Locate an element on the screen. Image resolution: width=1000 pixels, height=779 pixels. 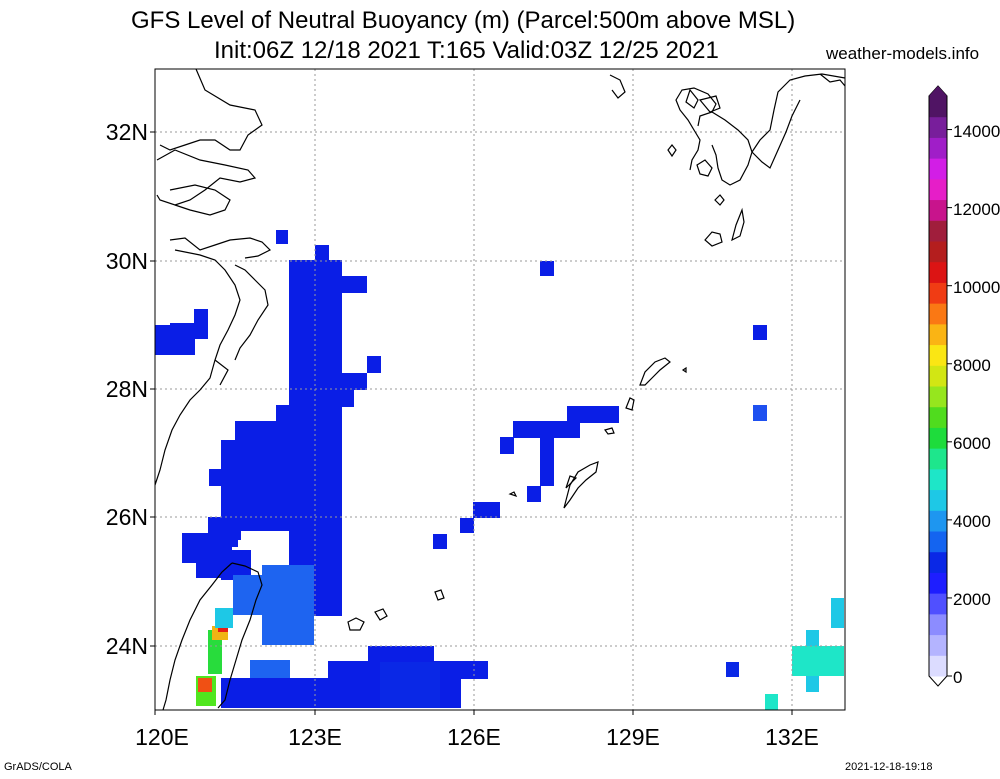
lat-label-28n: 28N is located at coordinates (126, 389).